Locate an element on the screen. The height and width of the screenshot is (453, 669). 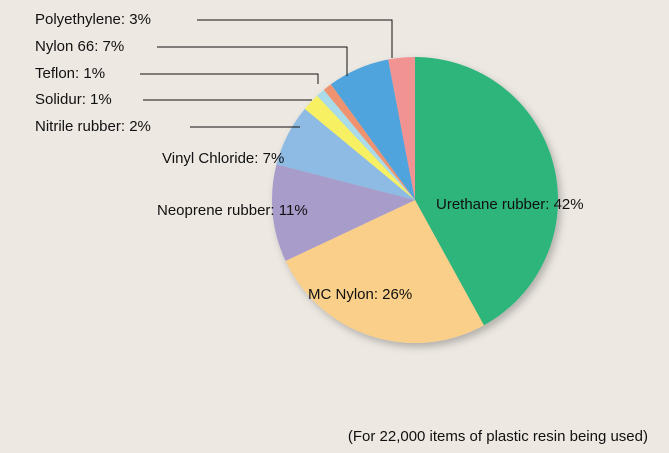
slice-label: Urethane rubber: 42% is located at coordinates (510, 204).